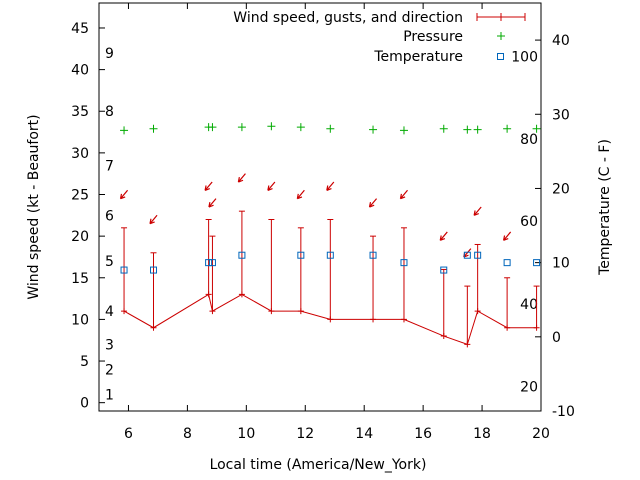 The width and height of the screenshot is (640, 480). What do you see at coordinates (109, 166) in the screenshot?
I see `beaufort-label: 7` at bounding box center [109, 166].